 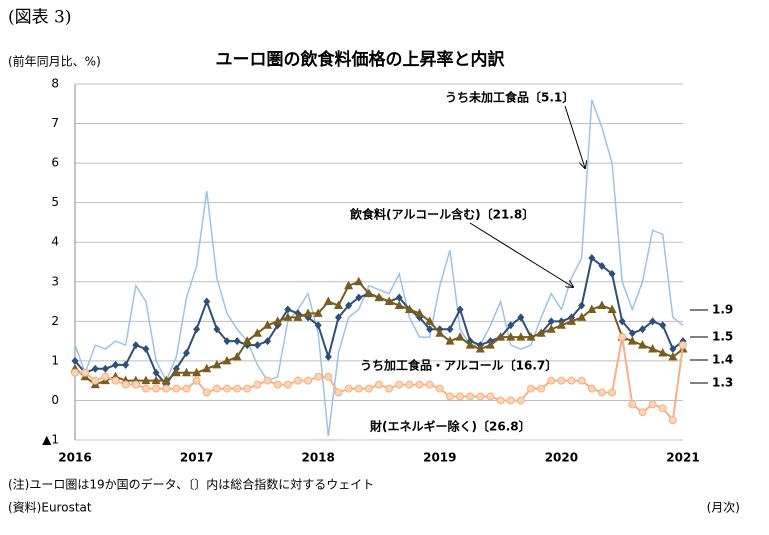 I want to click on y-tick-label: 8, so click(x=55, y=84).